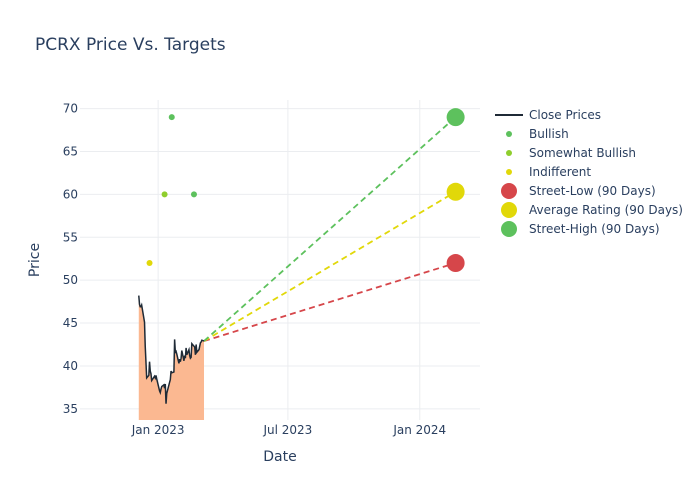 The height and width of the screenshot is (500, 700). Describe the element at coordinates (419, 430) in the screenshot. I see `x-tick-label: Jan 2024` at that location.